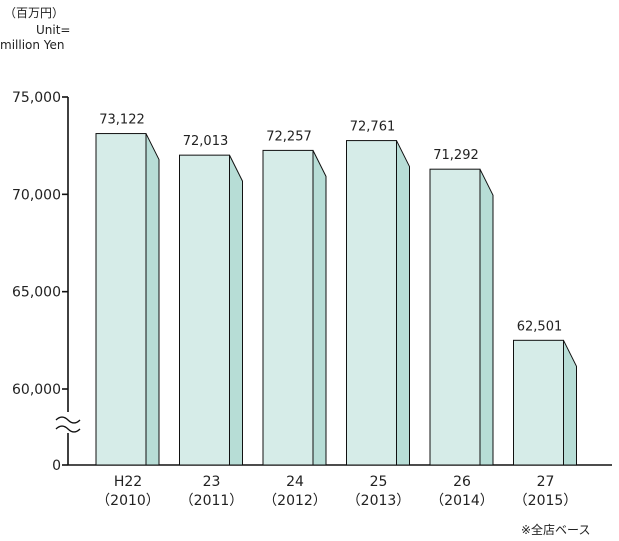  Describe the element at coordinates (546, 482) in the screenshot. I see `x-tick-label: 27` at that location.